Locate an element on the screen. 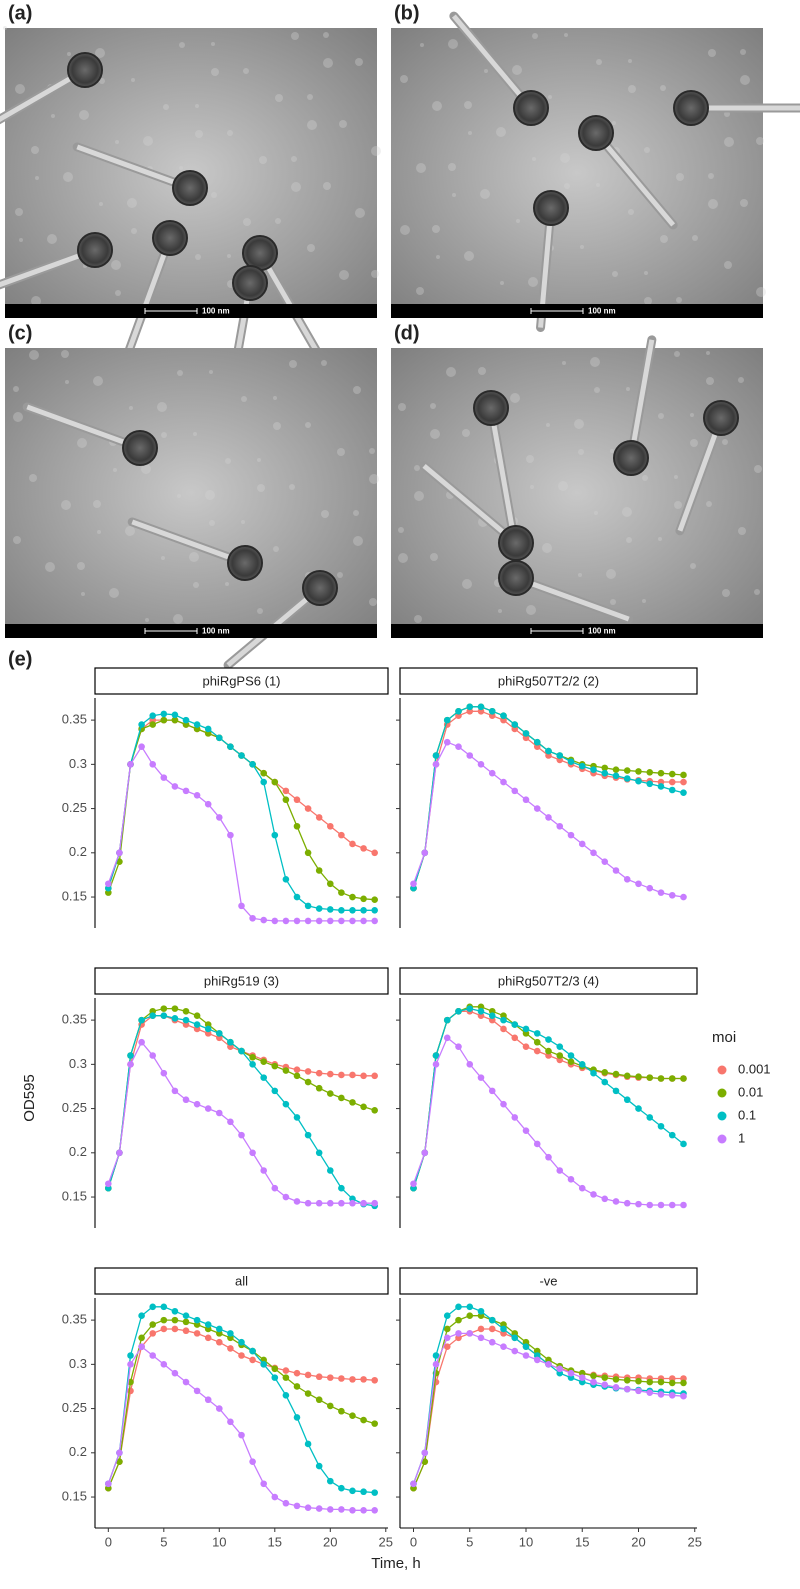  legend-swatch is located at coordinates (722, 1116).